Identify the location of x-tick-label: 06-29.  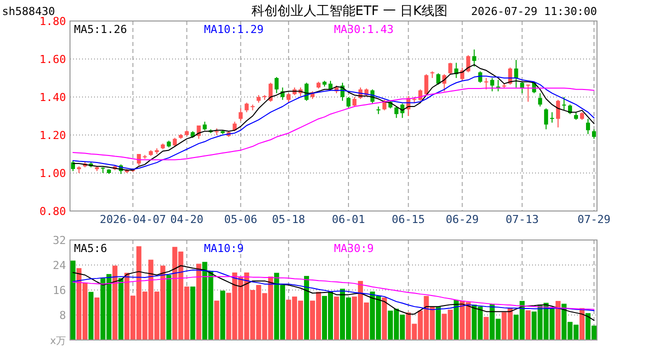
(462, 219).